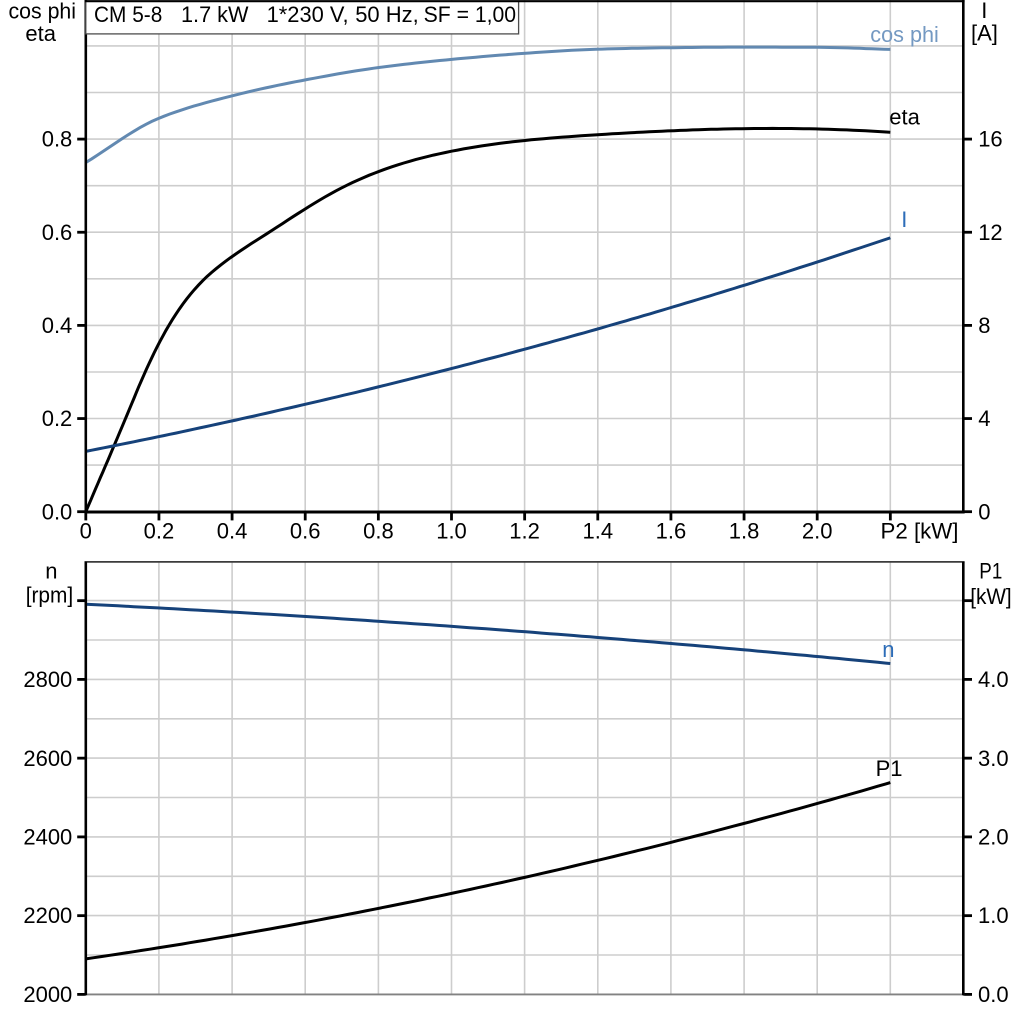  Describe the element at coordinates (128, 14) in the screenshot. I see `svg-text: CM 5-8` at that location.